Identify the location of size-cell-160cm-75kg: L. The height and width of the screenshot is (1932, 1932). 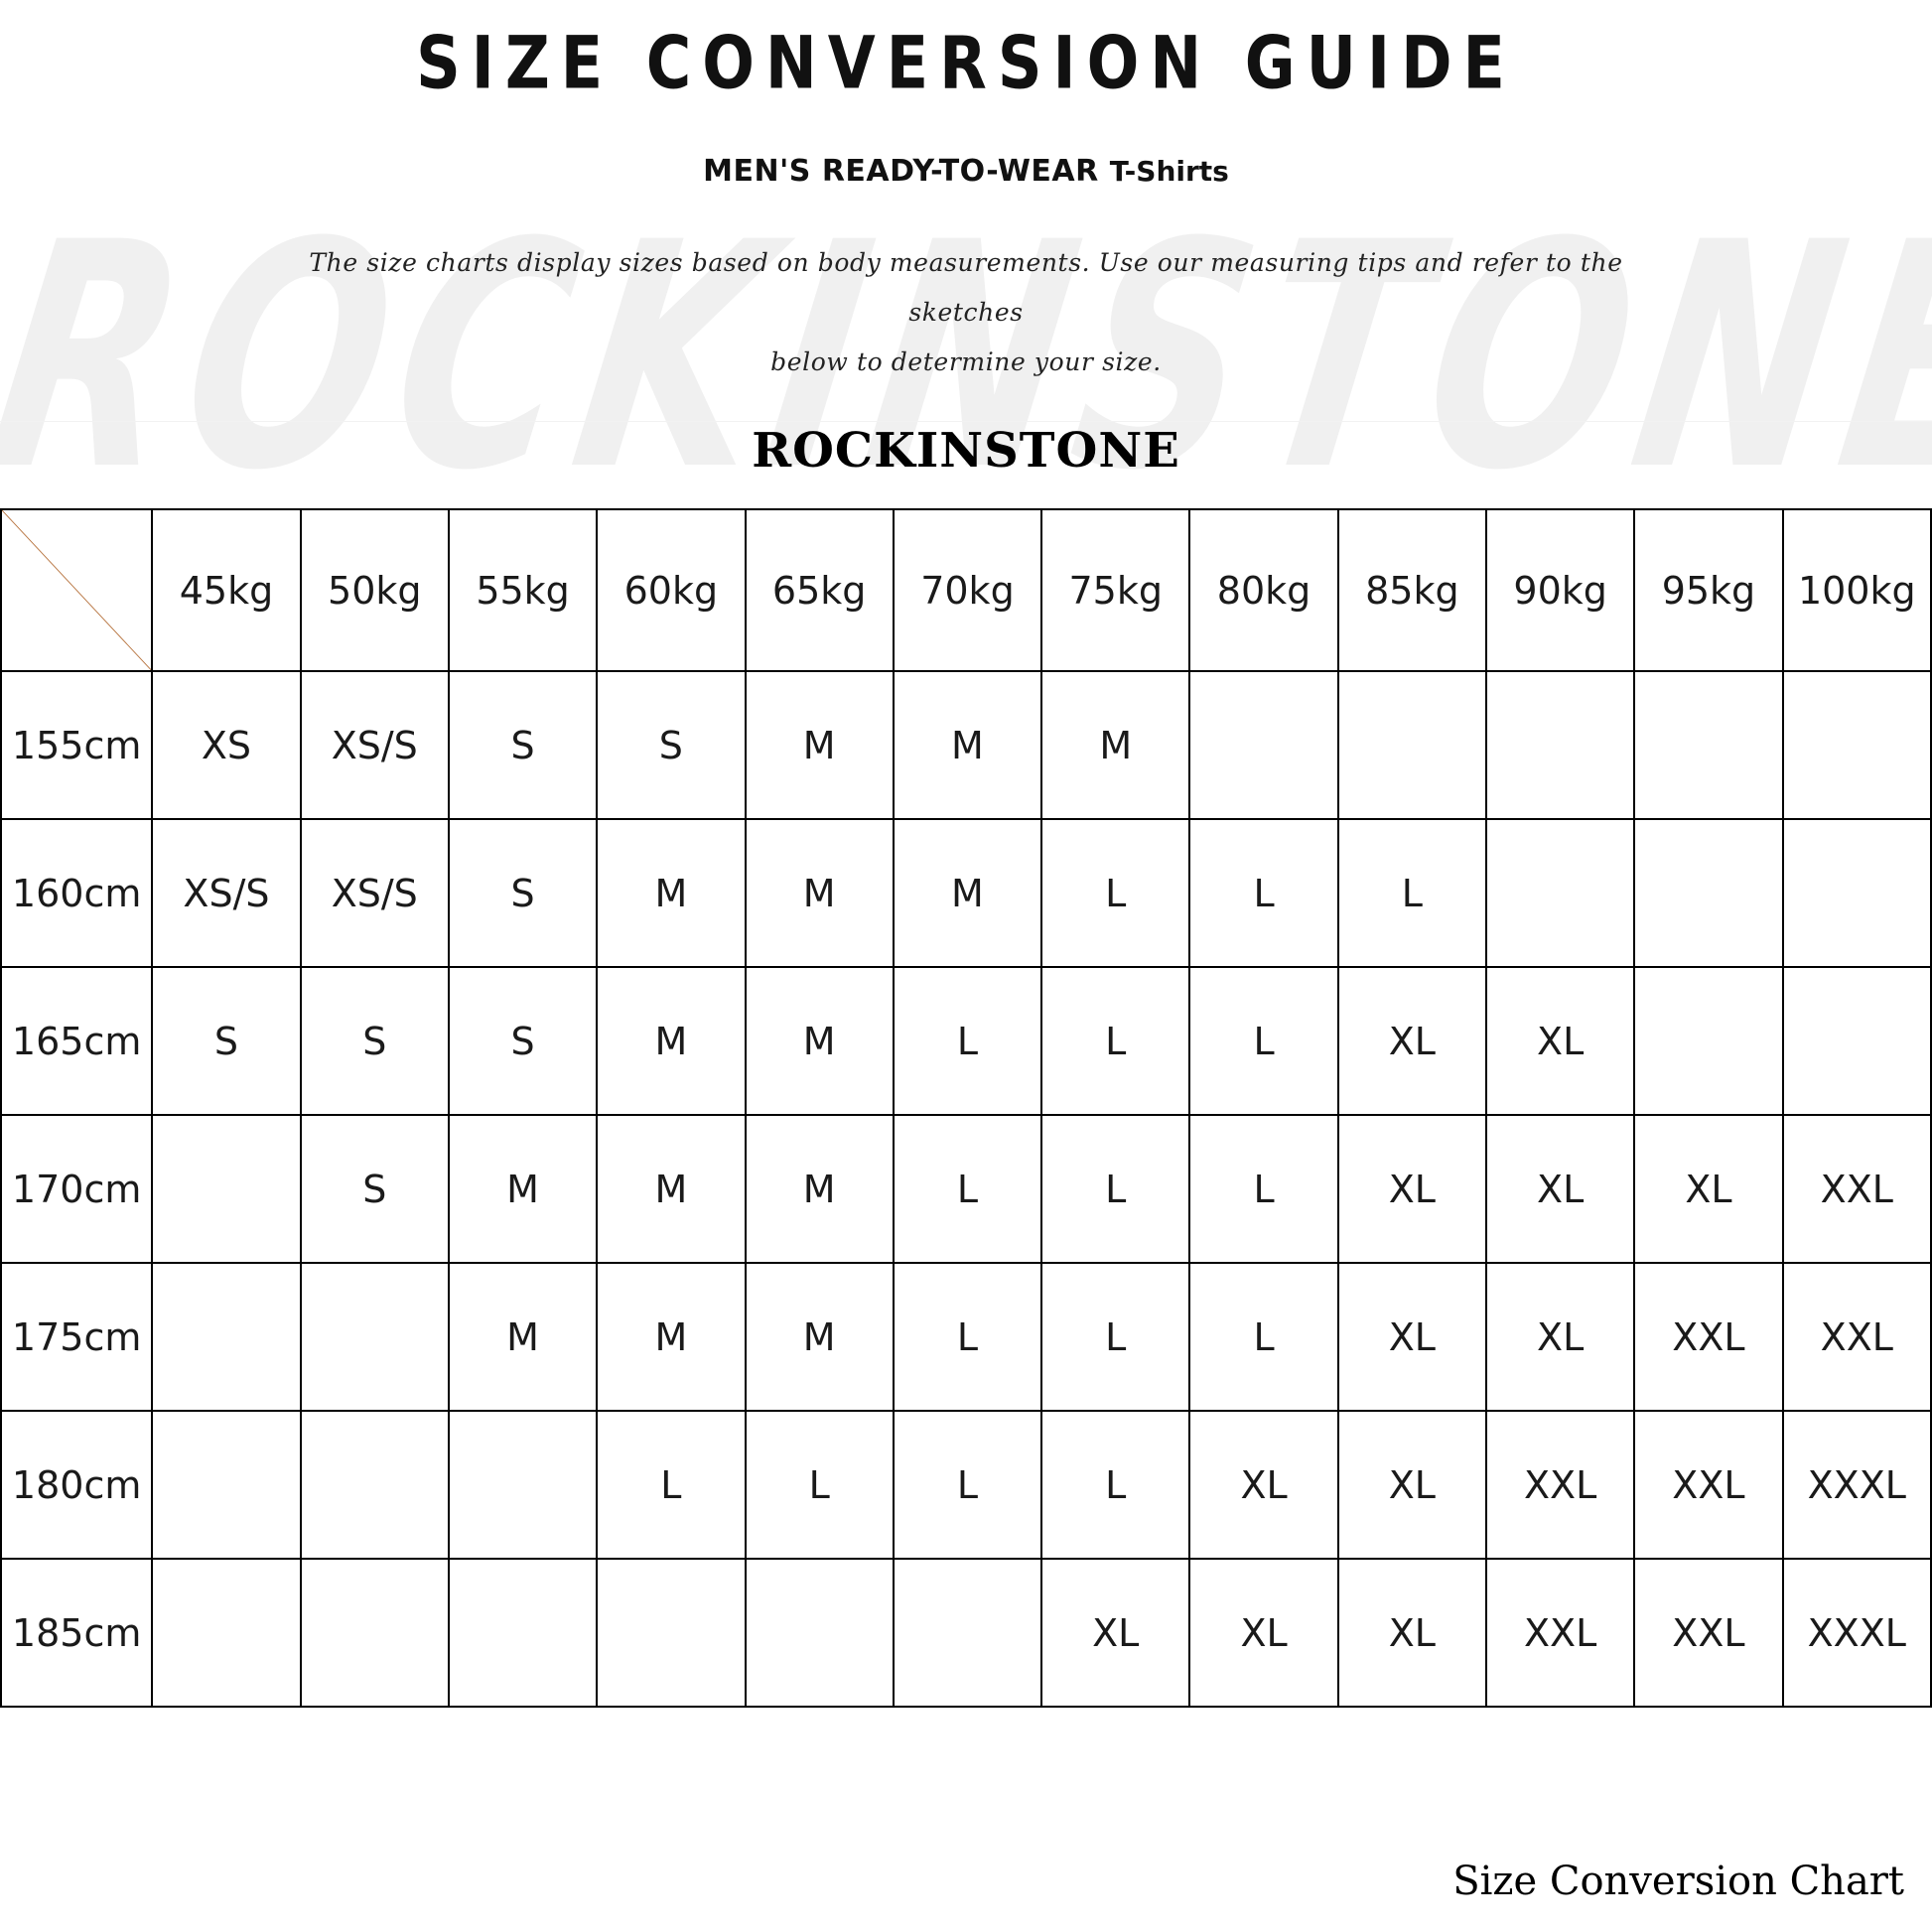
(1115, 893).